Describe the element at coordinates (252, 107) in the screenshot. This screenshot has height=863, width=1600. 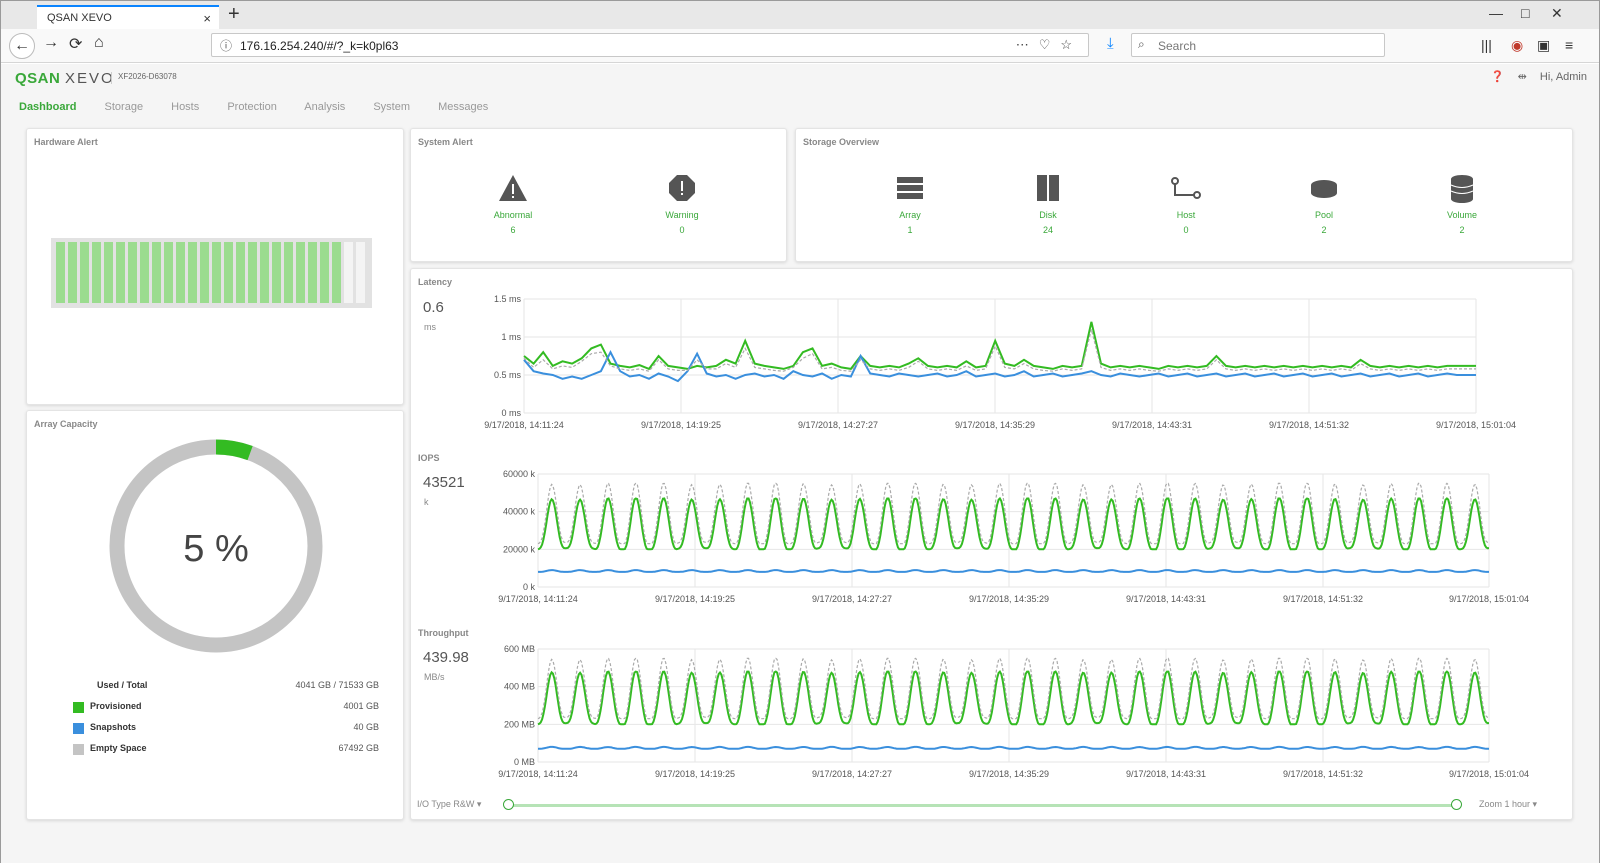
I see `nav-protection: Protection` at that location.